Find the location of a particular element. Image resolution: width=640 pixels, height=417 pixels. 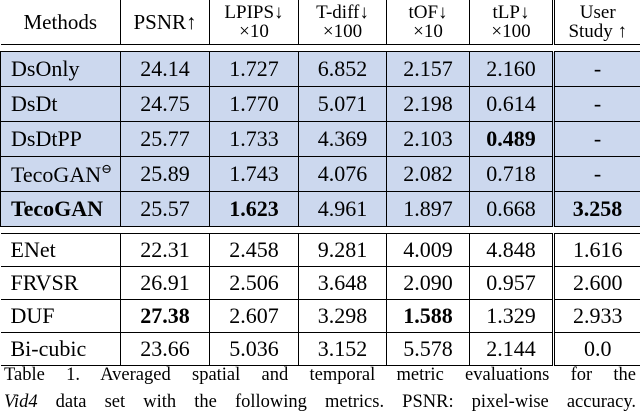

lpips-value: 2.506 is located at coordinates (254, 283).